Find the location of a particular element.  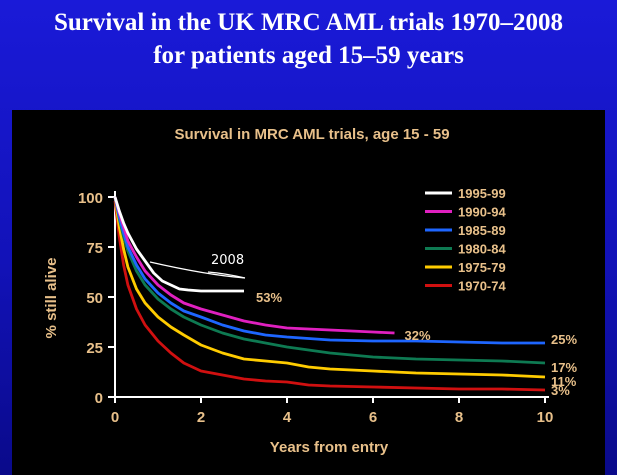

y-tick-label: 25 is located at coordinates (94, 348).